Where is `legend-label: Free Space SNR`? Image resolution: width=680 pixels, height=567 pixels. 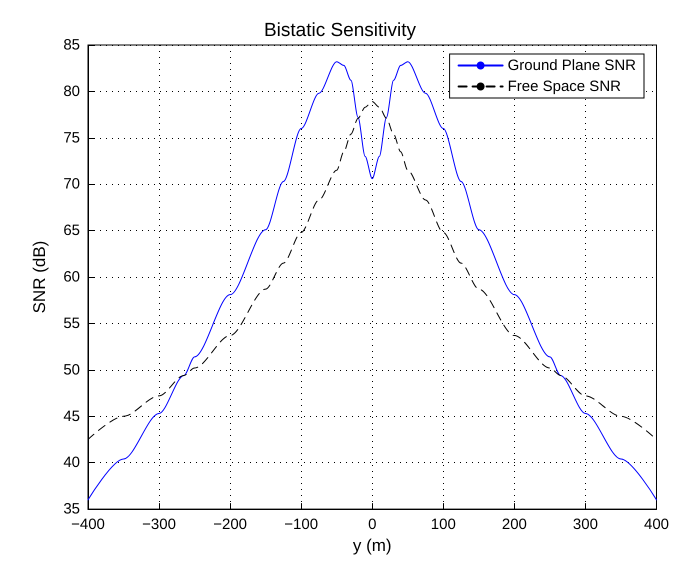 legend-label: Free Space SNR is located at coordinates (565, 86).